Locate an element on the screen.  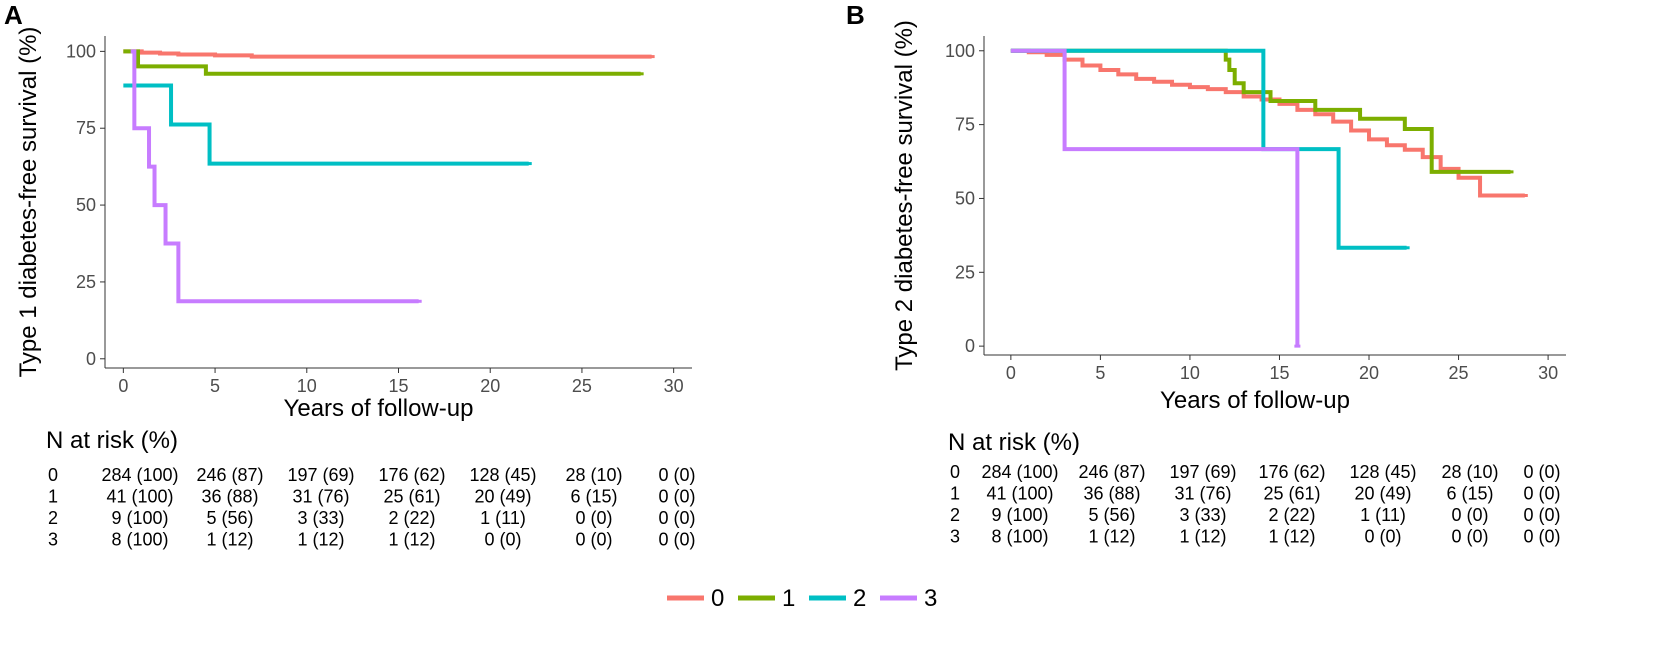
panel-a-risk-cell: 2 (22) is located at coordinates (411, 518).